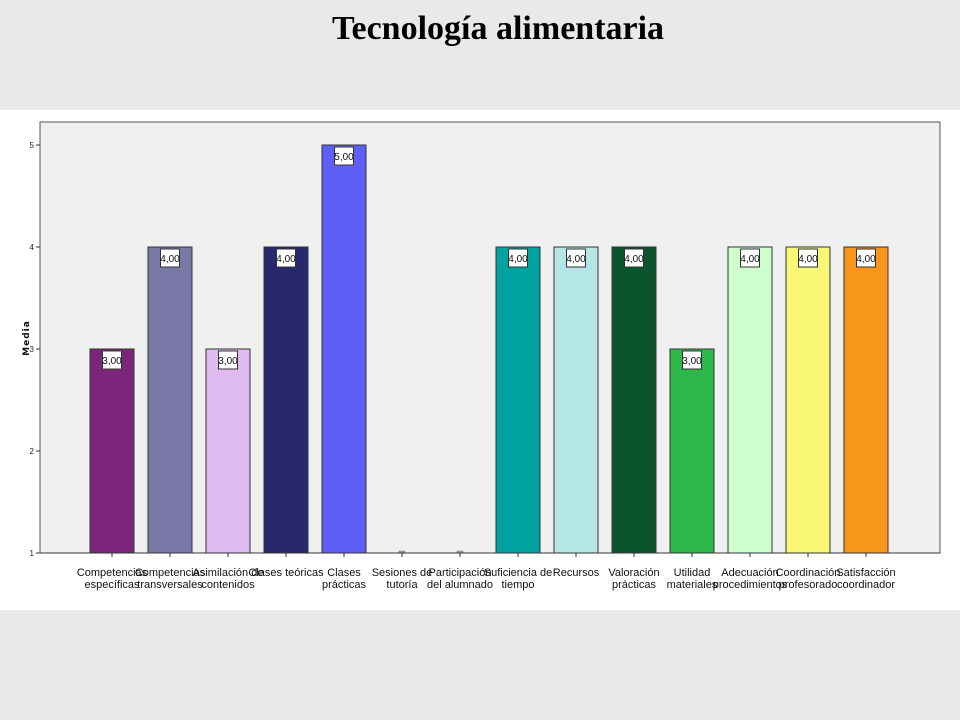  I want to click on x-tick-label: Clases prácticas, so click(344, 579).